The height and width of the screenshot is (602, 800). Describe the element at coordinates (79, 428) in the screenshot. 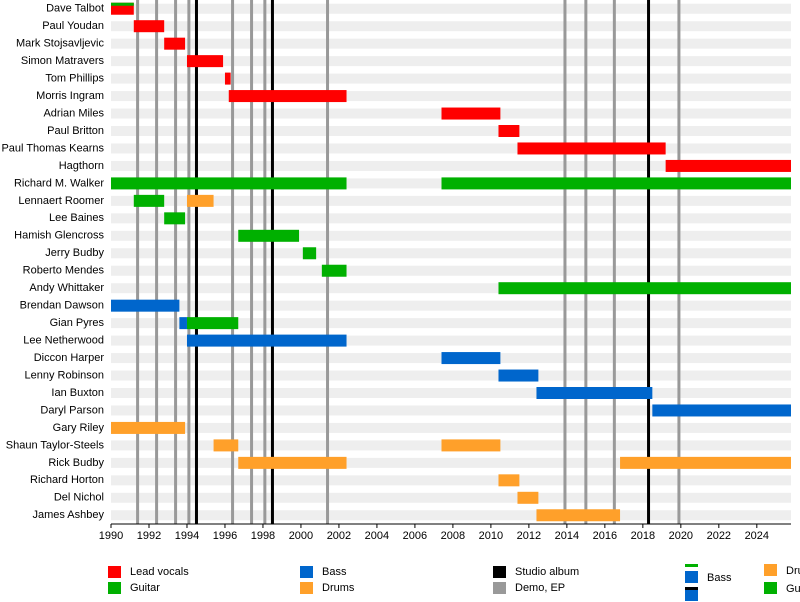

I see `member-label: Gary Riley` at that location.